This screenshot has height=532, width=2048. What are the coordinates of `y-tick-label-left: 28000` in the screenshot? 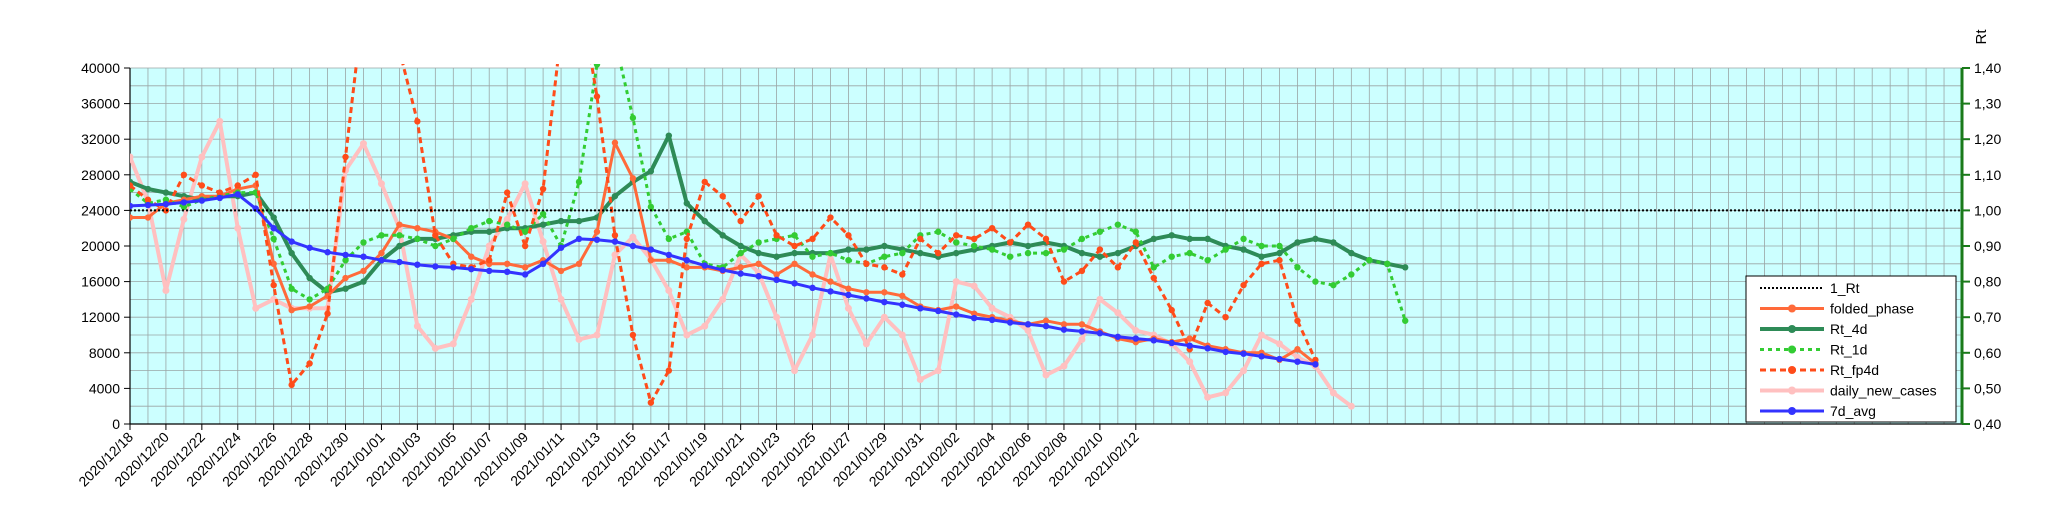 It's located at (100, 175).